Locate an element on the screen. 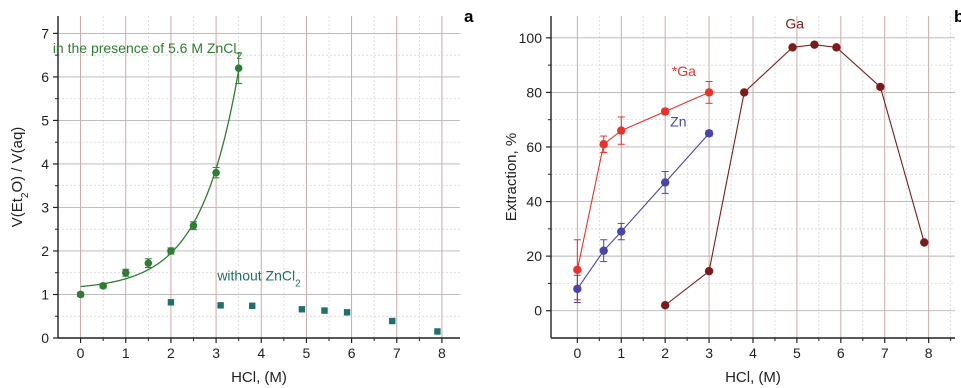  y-tick-label: 6 is located at coordinates (45, 77).